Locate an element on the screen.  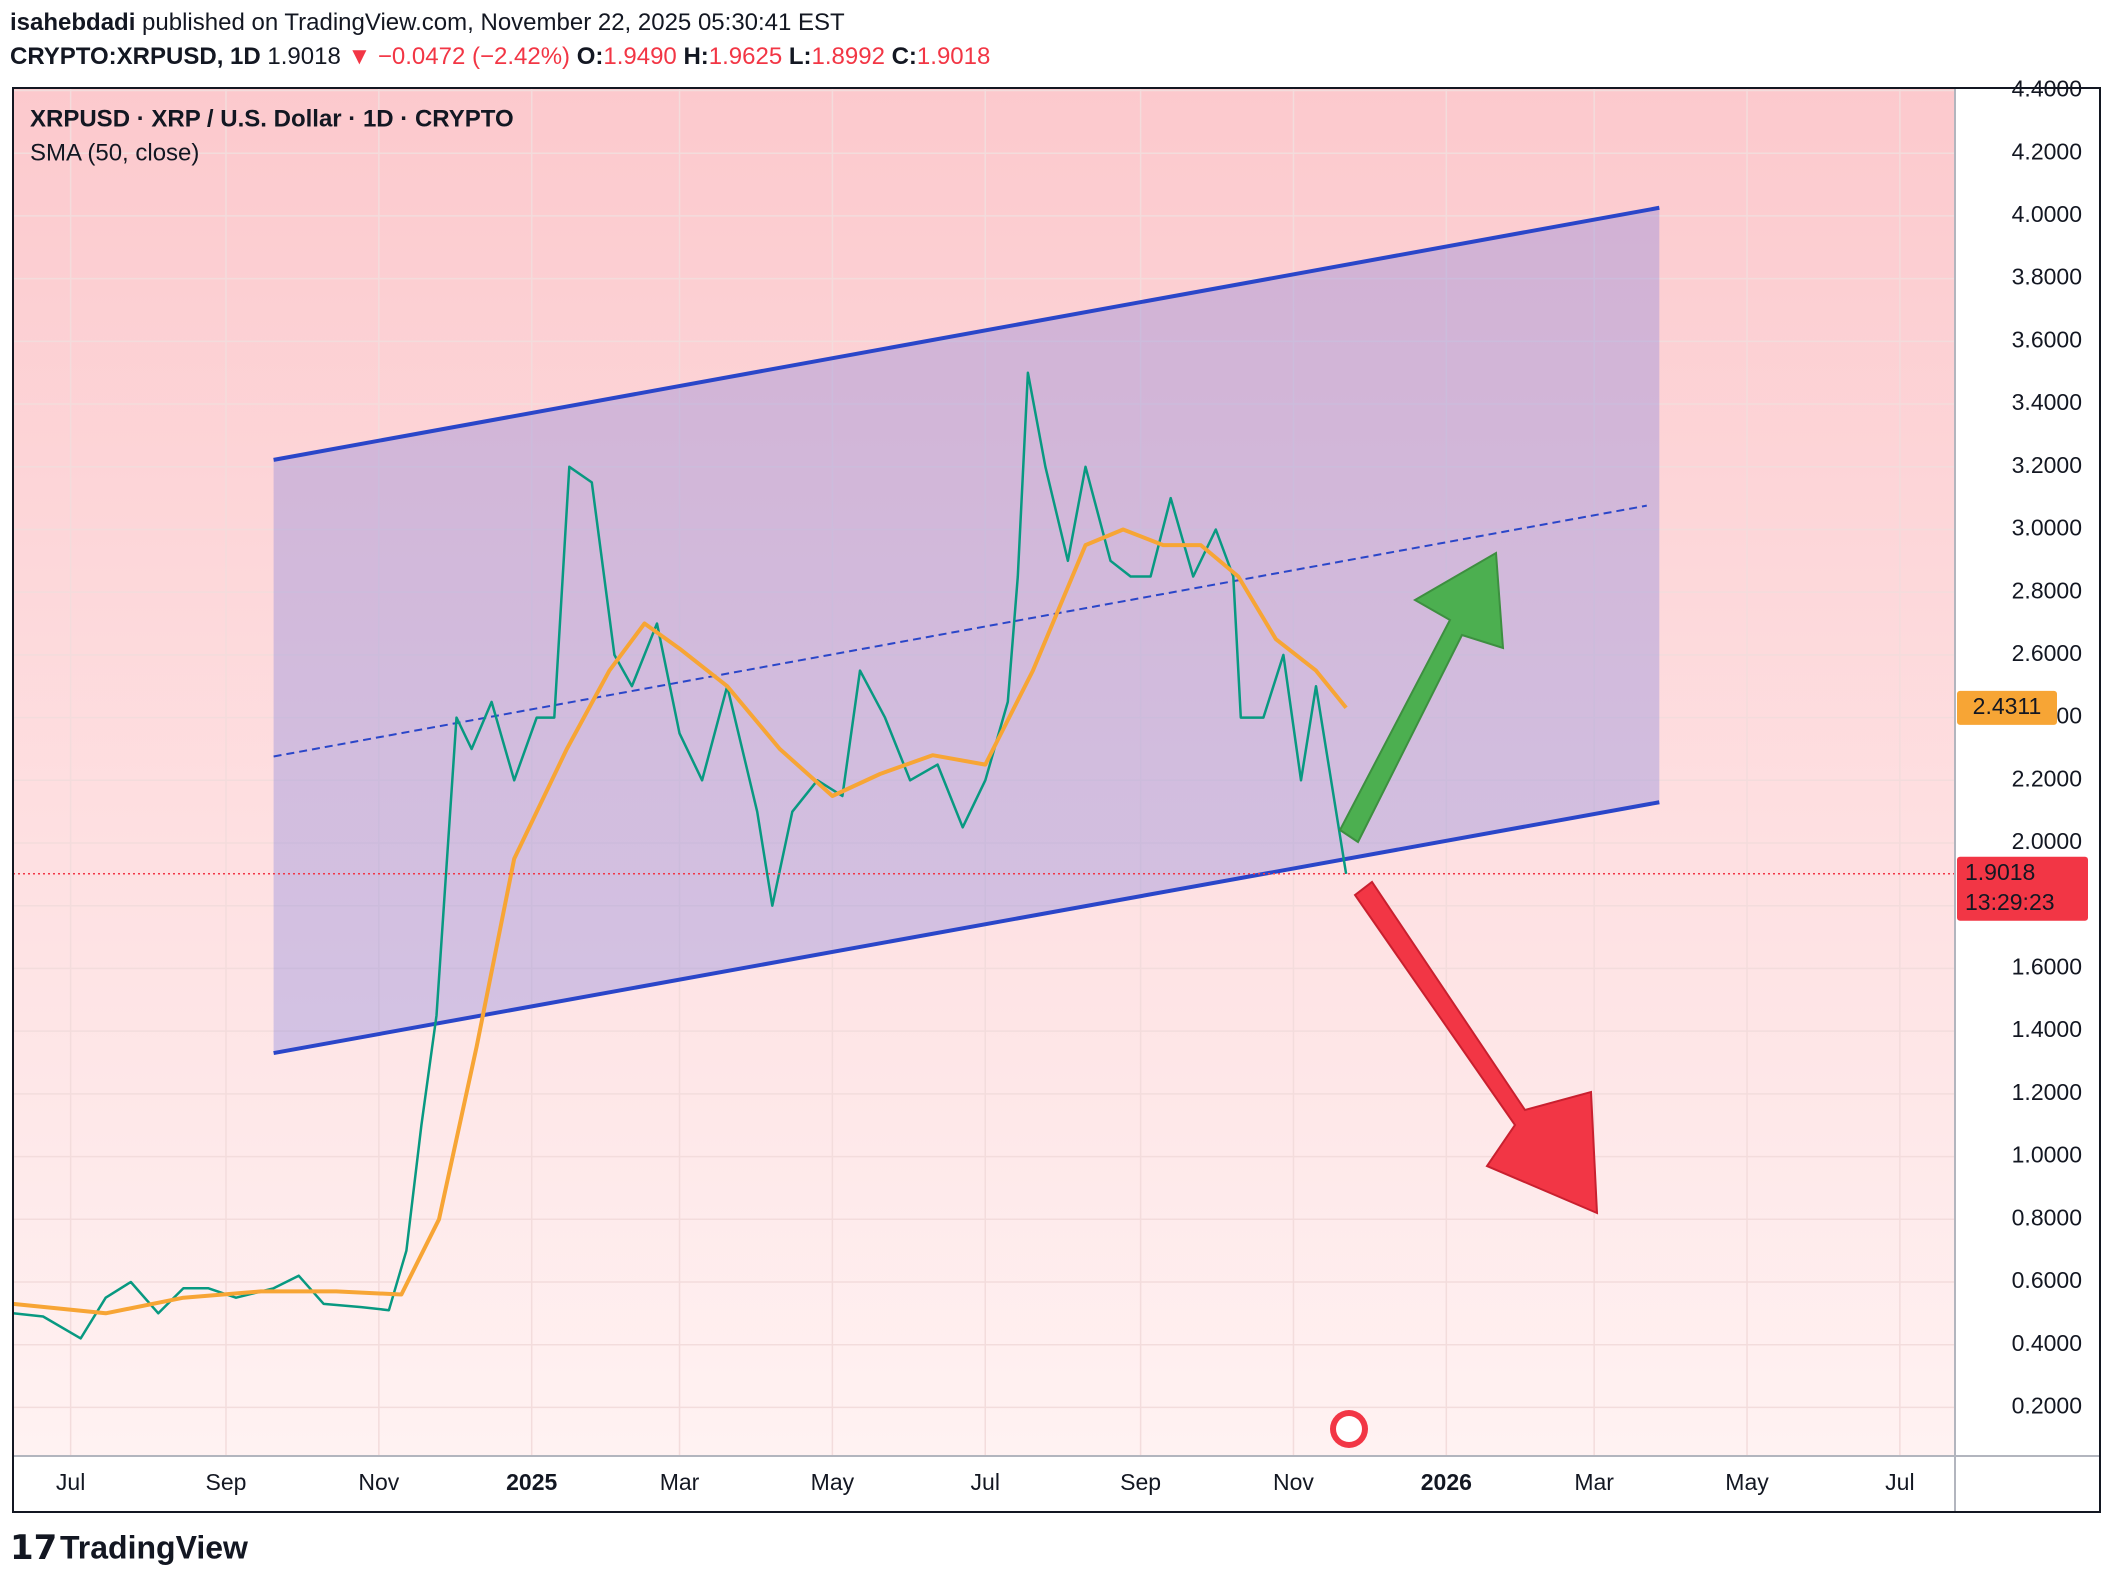
ohlc-label: C: is located at coordinates (904, 56).